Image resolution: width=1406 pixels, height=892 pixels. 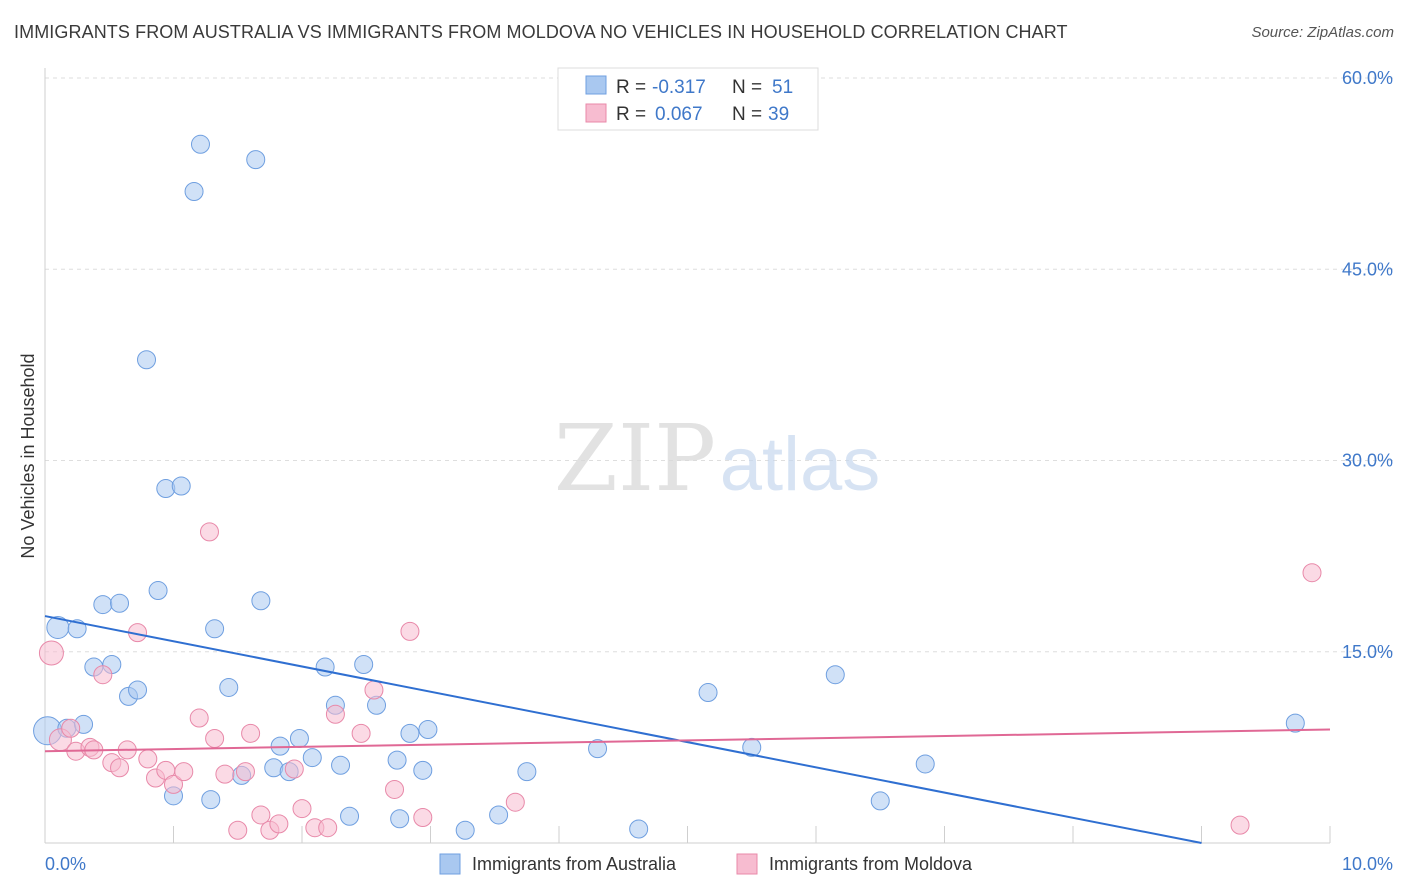 What do you see at coordinates (635, 458) in the screenshot?
I see `watermark-zip: ZIP` at bounding box center [635, 458].